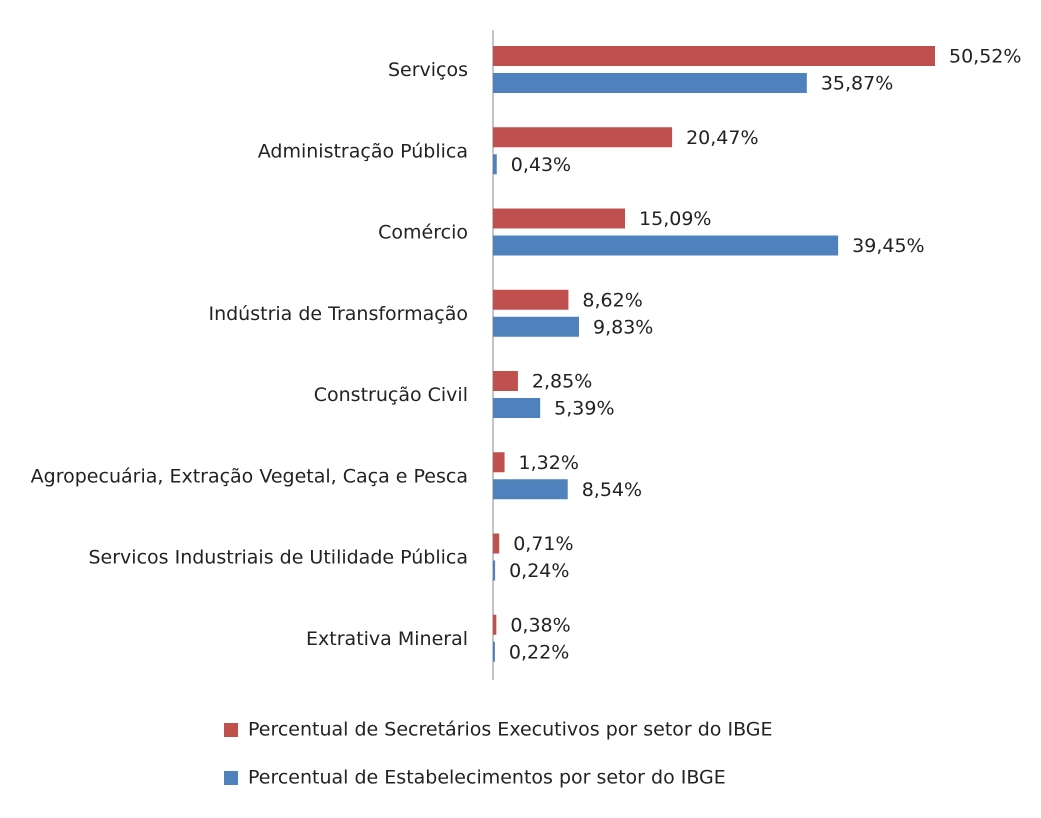 The image size is (1041, 818). What do you see at coordinates (675, 219) in the screenshot?
I see `value-label: 15,09%` at bounding box center [675, 219].